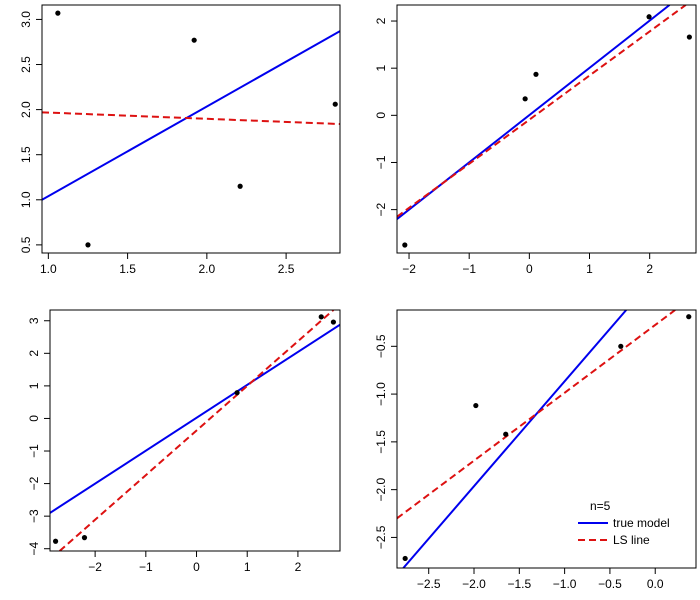 This screenshot has width=700, height=600. What do you see at coordinates (655, 584) in the screenshot?
I see `x-tick-label: 0.0` at bounding box center [655, 584].